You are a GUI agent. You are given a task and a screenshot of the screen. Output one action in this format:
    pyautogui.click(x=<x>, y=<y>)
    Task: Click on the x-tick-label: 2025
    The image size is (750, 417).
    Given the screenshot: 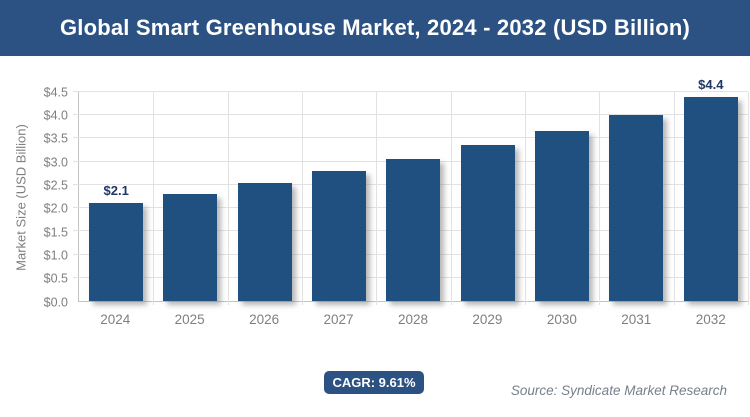 What is the action you would take?
    pyautogui.click(x=189, y=319)
    